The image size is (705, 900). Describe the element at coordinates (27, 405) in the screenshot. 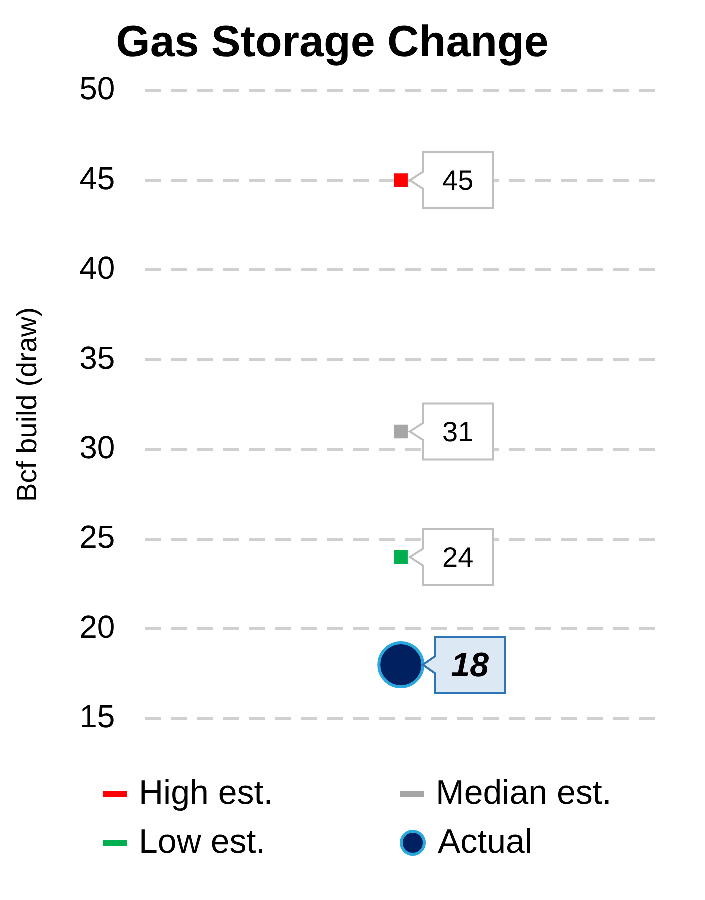

I see `y-axis-title: Bcf build (draw)` at that location.